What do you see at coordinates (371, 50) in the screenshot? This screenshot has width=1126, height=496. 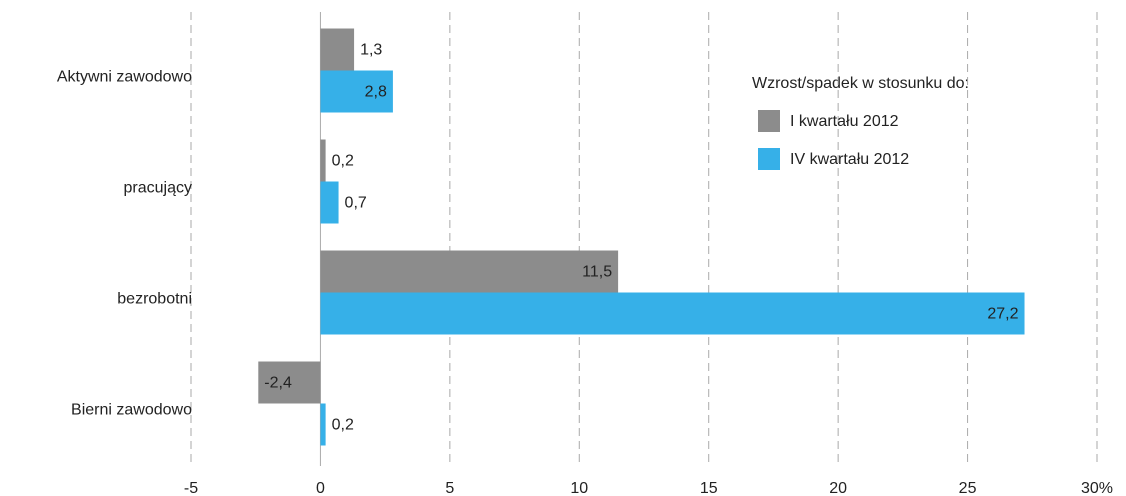 I see `data-label: 1,3` at bounding box center [371, 50].